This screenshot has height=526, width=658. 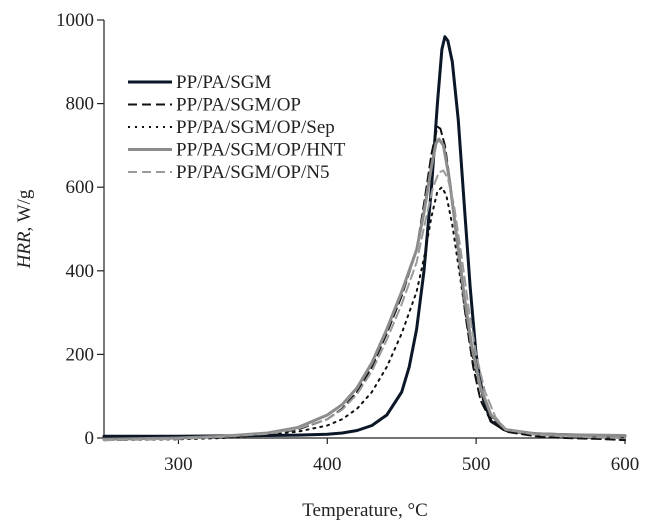 I want to click on x-tick-label: 500, so click(x=476, y=464).